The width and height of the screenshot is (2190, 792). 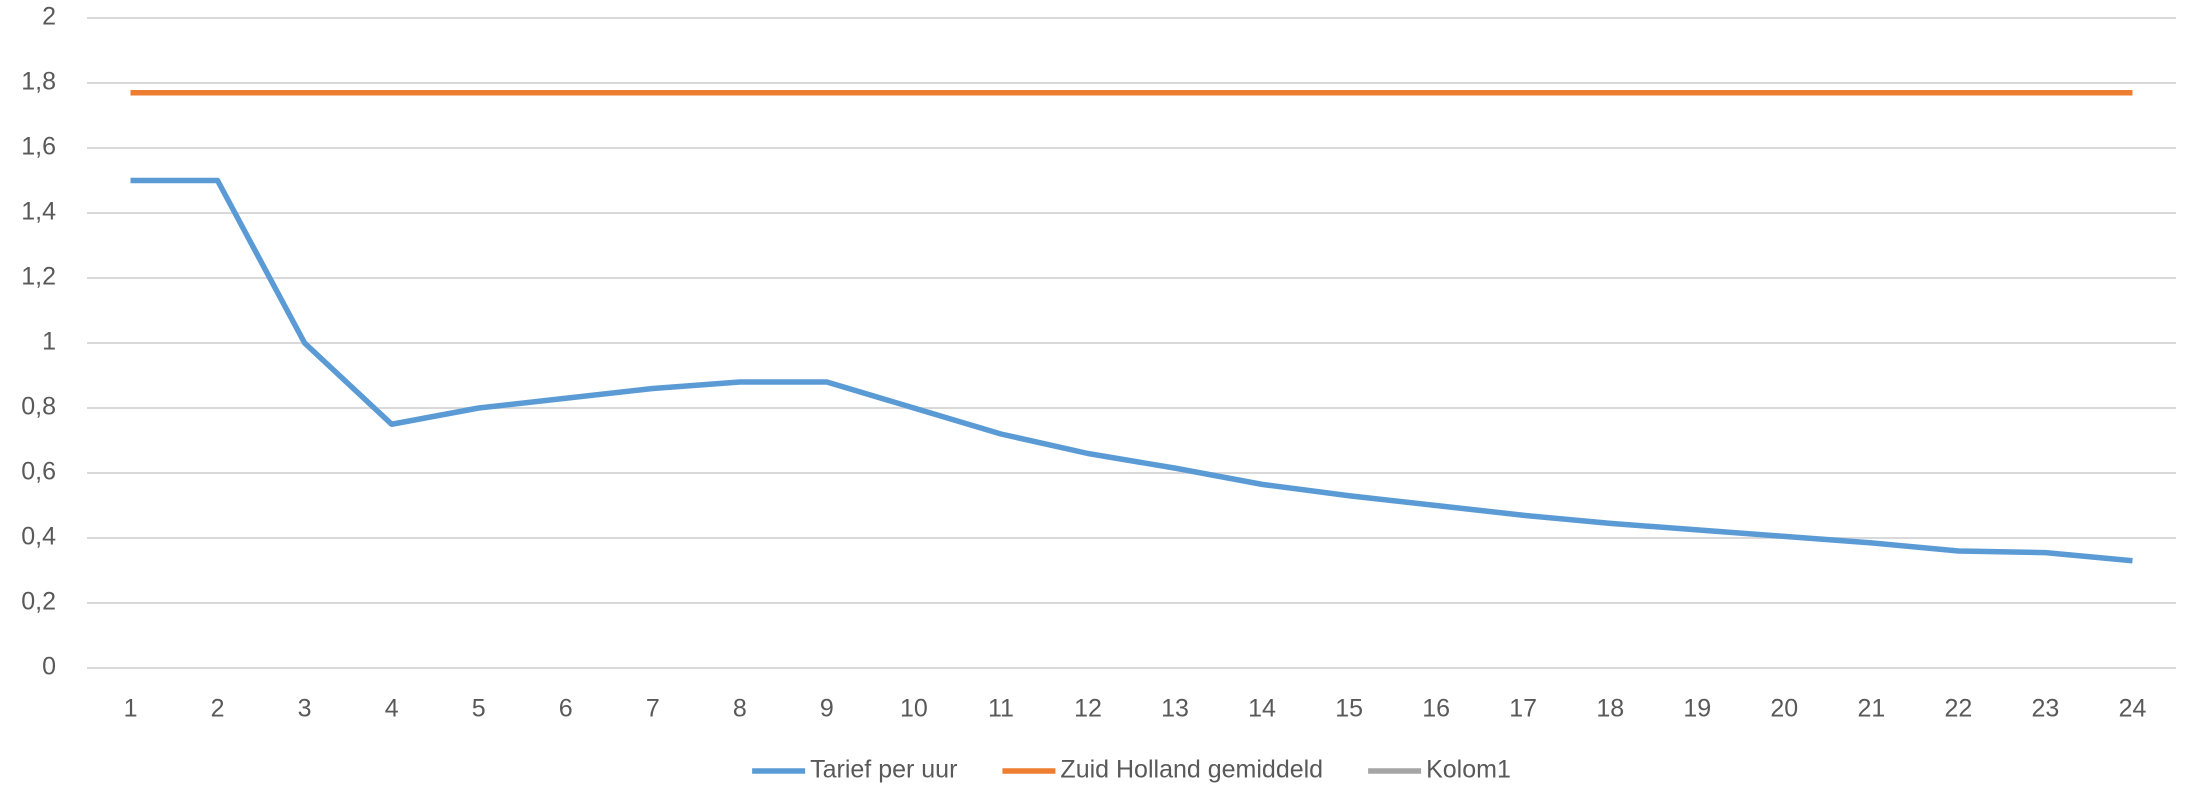 I want to click on y-tick-label: 0,8, so click(x=38, y=407).